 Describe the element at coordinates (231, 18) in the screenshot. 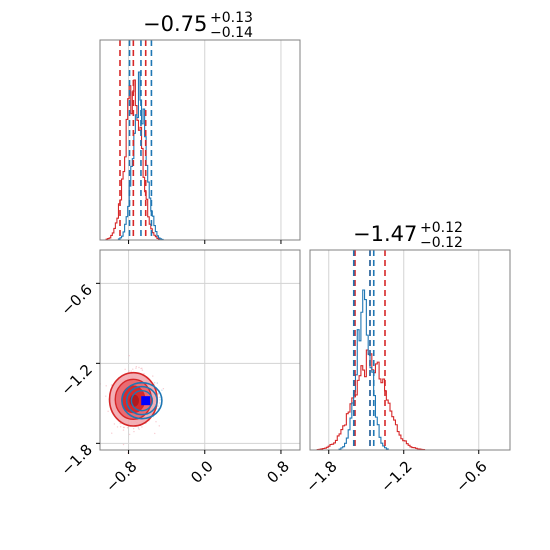

I see `hist-x-title-sup: +0.13` at that location.